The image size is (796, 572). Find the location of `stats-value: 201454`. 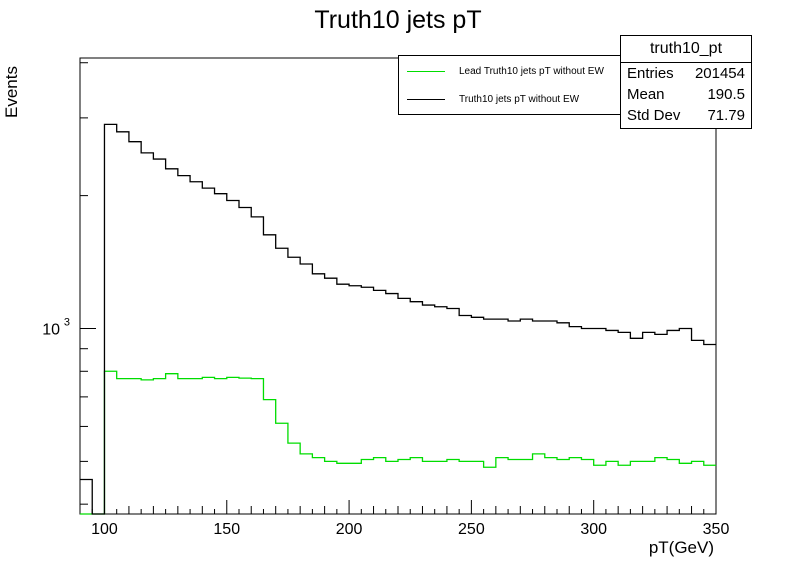

stats-value: 201454 is located at coordinates (719, 73).